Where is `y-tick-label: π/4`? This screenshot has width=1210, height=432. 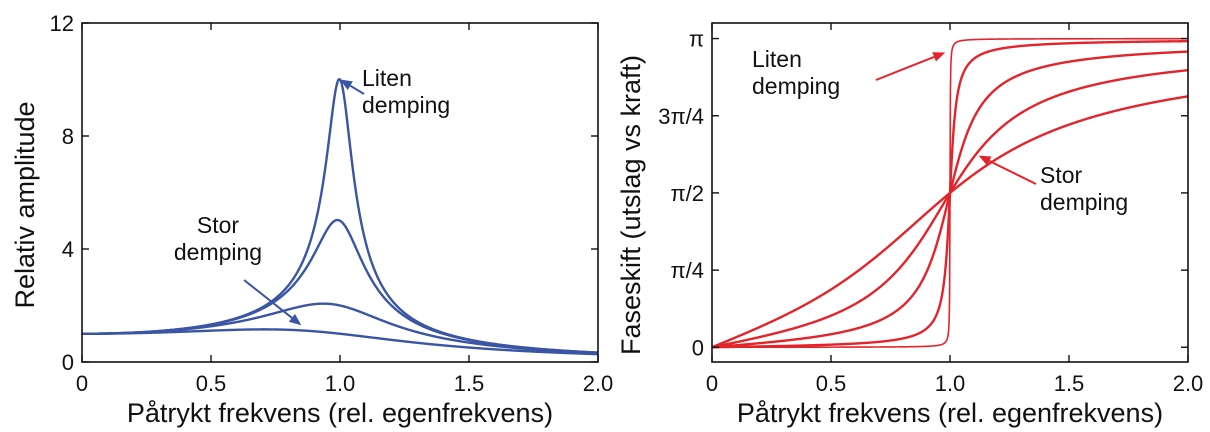 y-tick-label: π/4 is located at coordinates (687, 270).